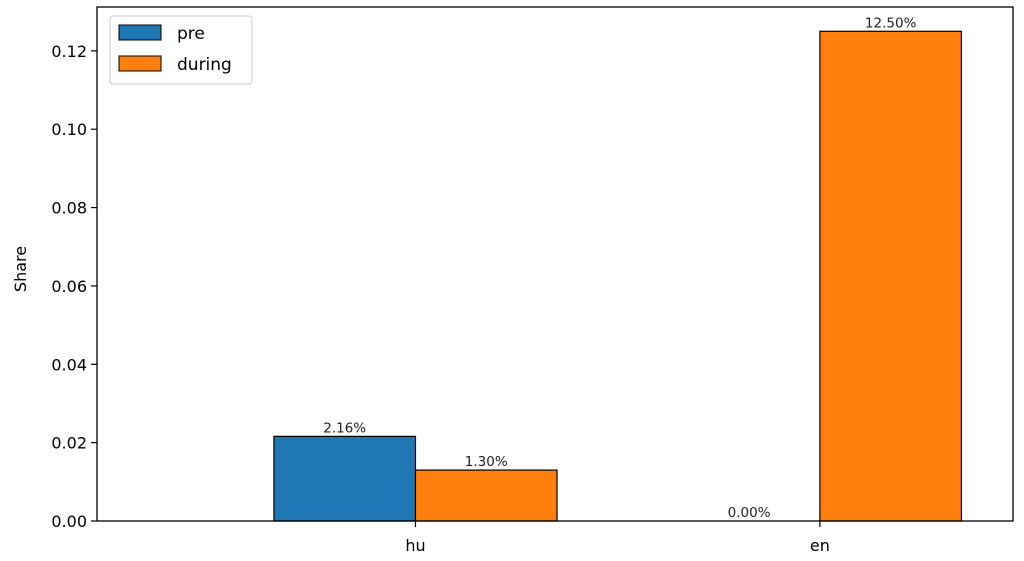 This screenshot has height=561, width=1024. I want to click on y-tick-label: 0.06, so click(69, 286).